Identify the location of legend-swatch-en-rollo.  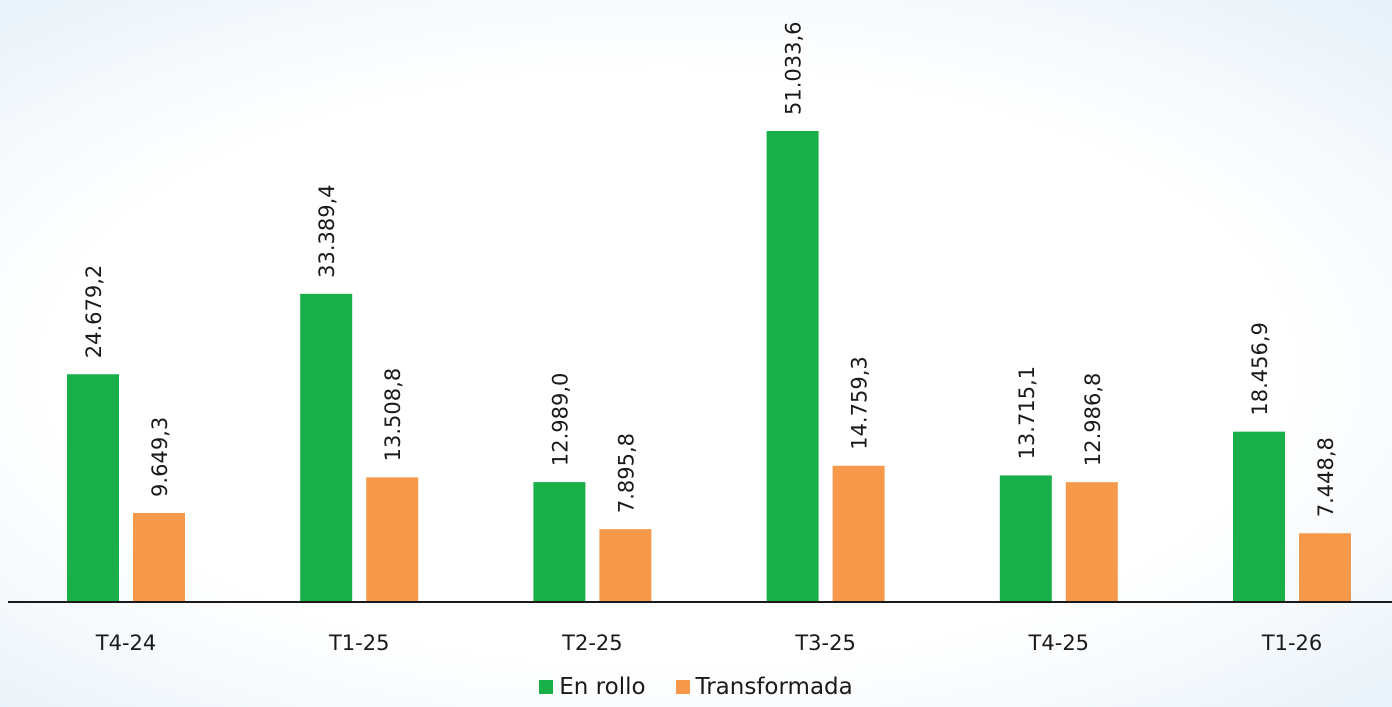
(546, 687).